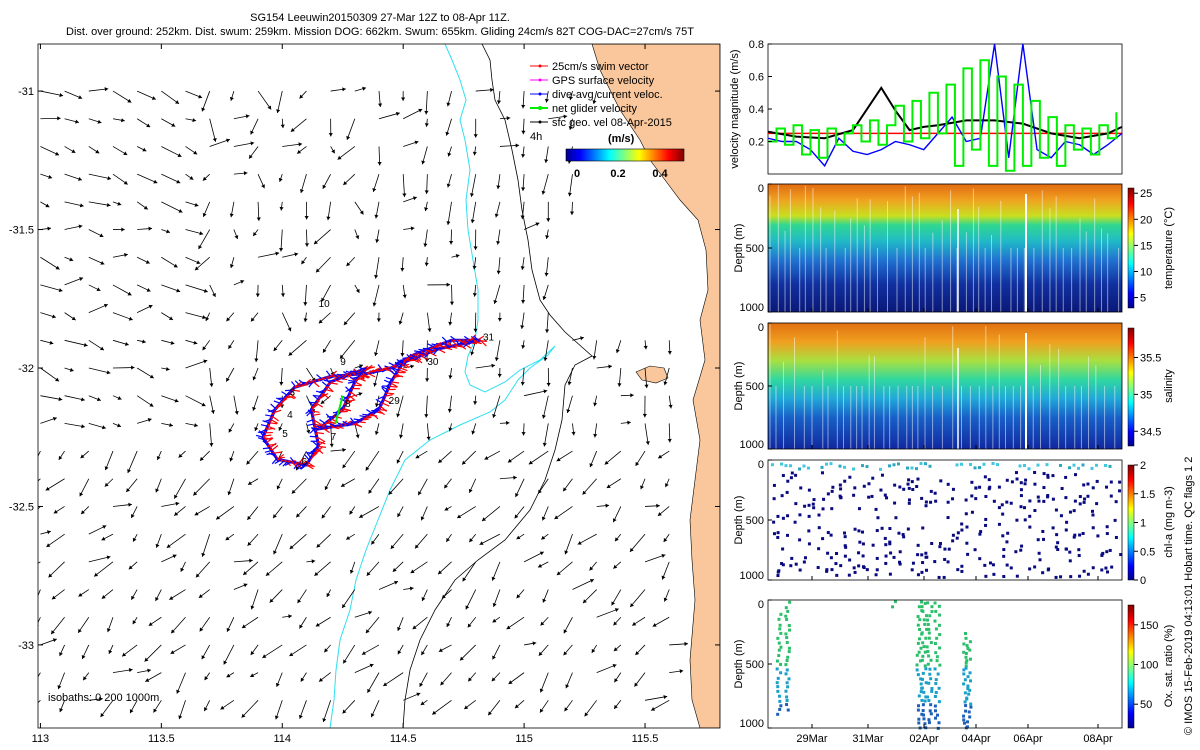 Image resolution: width=1200 pixels, height=750 pixels. What do you see at coordinates (489, 337) in the screenshot?
I see `track-day-label: 31` at bounding box center [489, 337].